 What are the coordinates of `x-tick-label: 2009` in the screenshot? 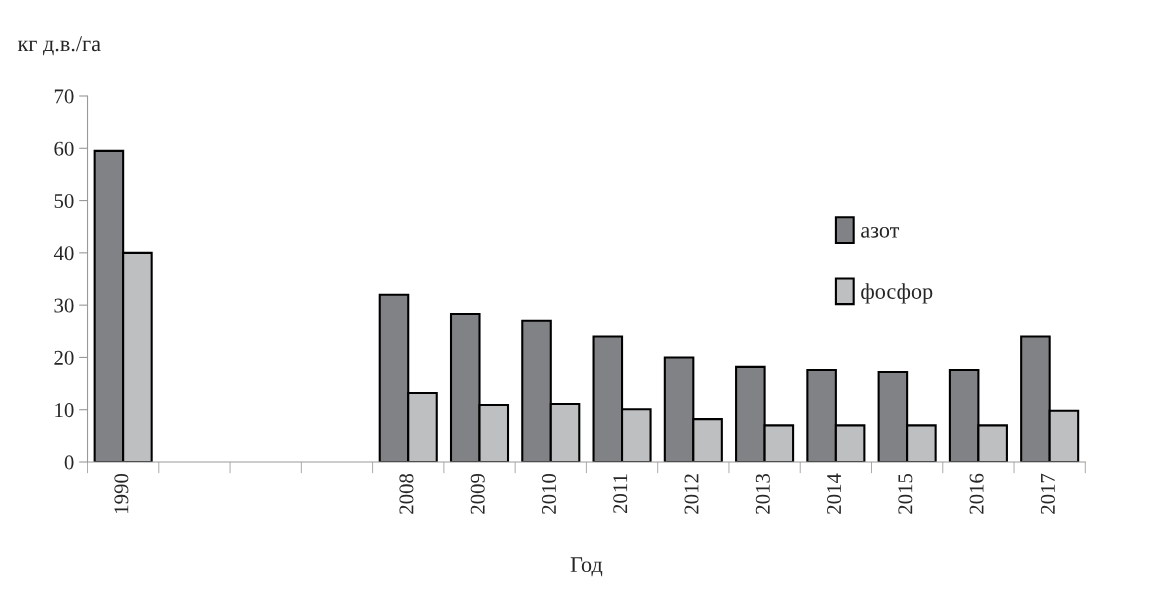 It's located at (477, 493).